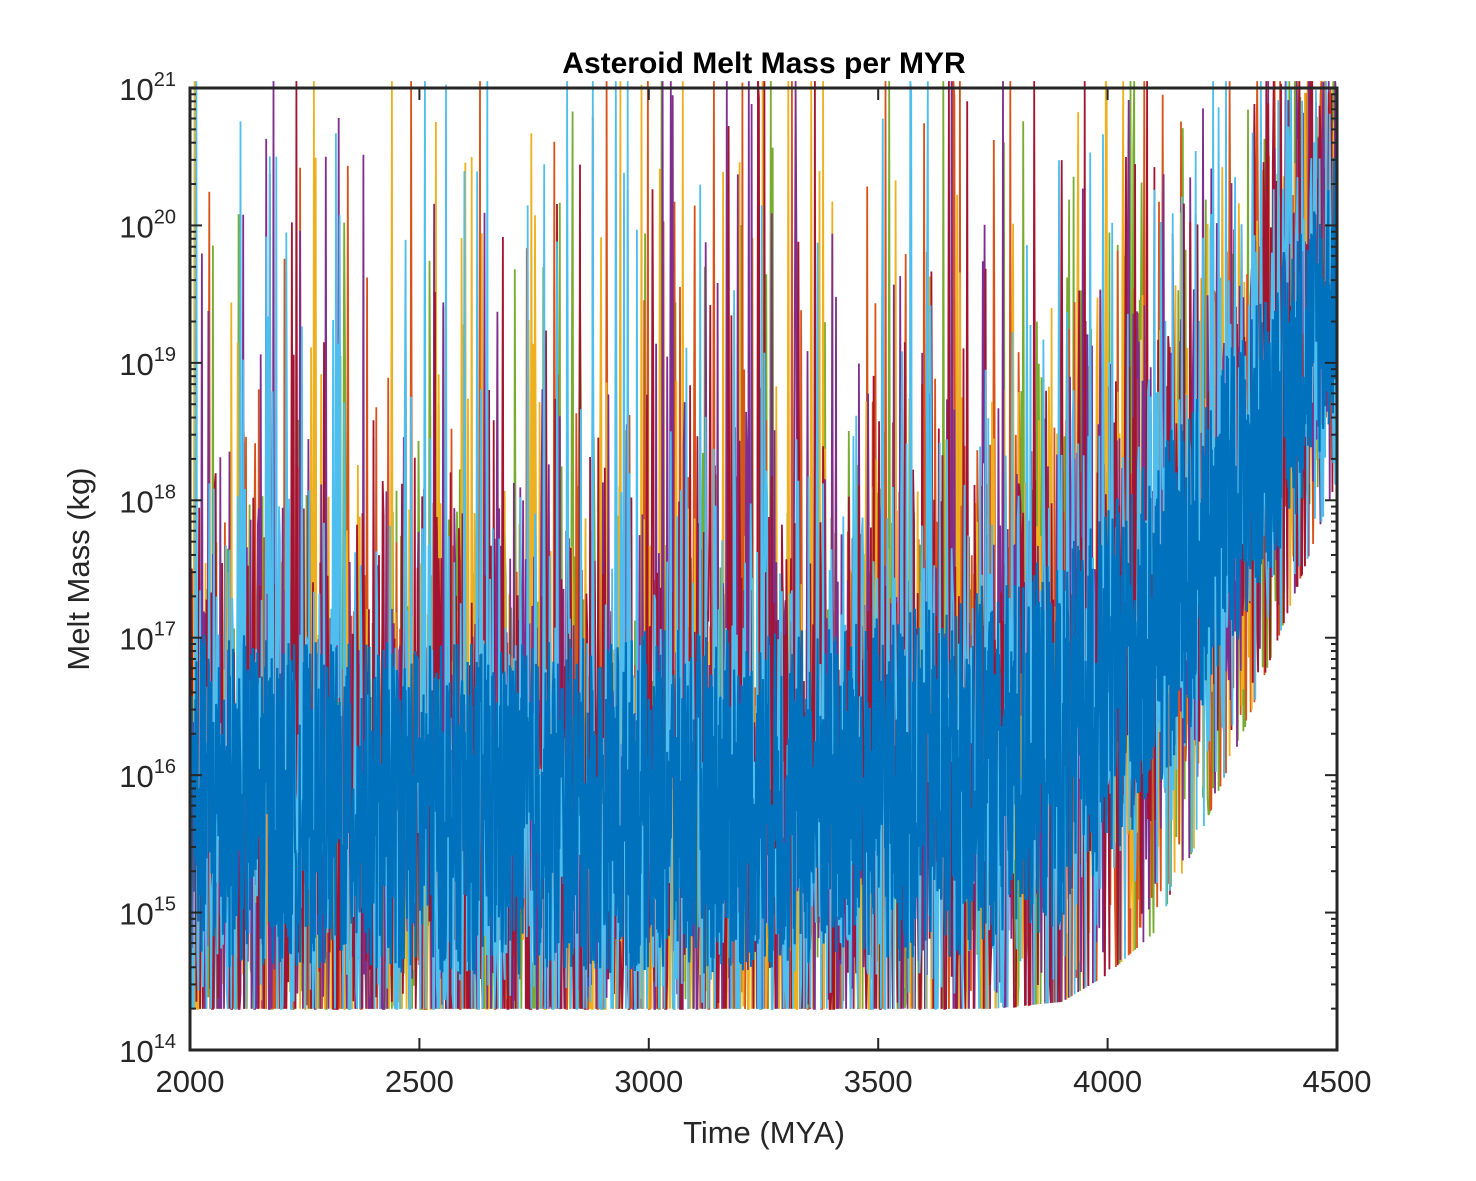 The image size is (1476, 1181). Describe the element at coordinates (147, 363) in the screenshot. I see `y-tick-label: 1019` at that location.